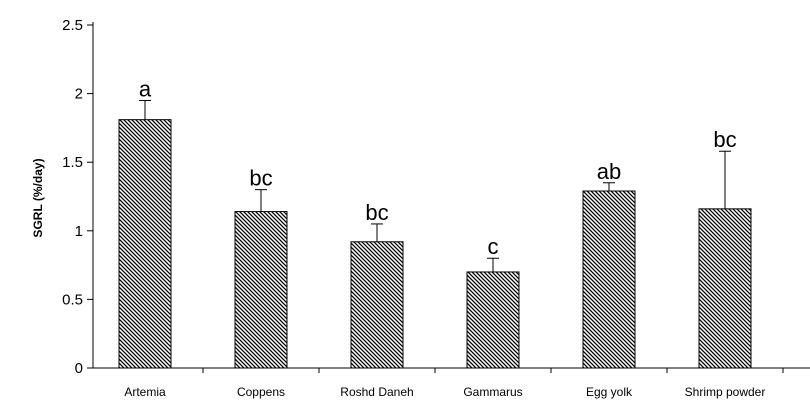 Image resolution: width=810 pixels, height=400 pixels. What do you see at coordinates (79, 231) in the screenshot?
I see `y-tick-label: 1` at bounding box center [79, 231].